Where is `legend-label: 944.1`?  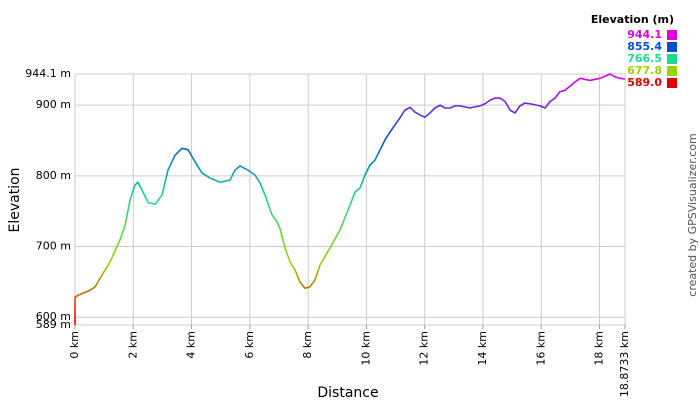 legend-label: 944.1 is located at coordinates (644, 34).